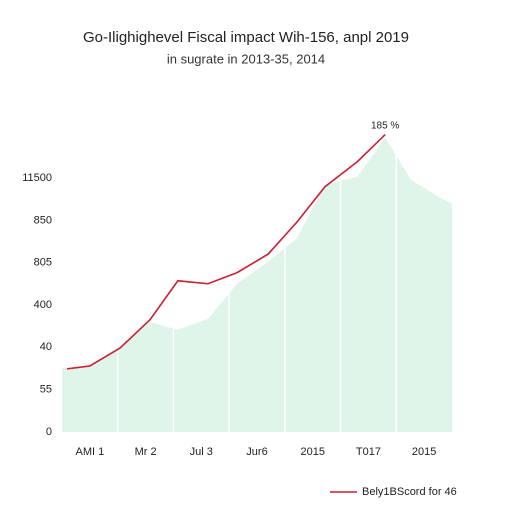 The height and width of the screenshot is (512, 512). What do you see at coordinates (385, 125) in the screenshot?
I see `annotation: 185 %` at bounding box center [385, 125].